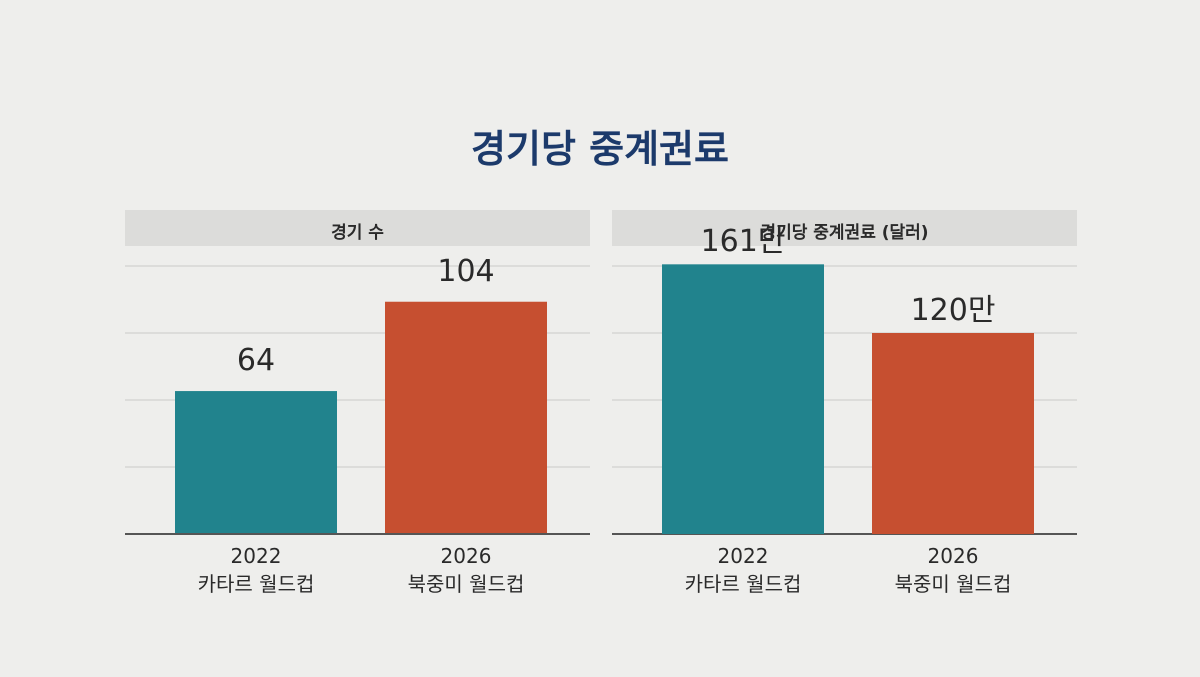 The width and height of the screenshot is (1200, 677). Describe the element at coordinates (600, 149) in the screenshot. I see `main-title: 경기당 중계권료` at that location.